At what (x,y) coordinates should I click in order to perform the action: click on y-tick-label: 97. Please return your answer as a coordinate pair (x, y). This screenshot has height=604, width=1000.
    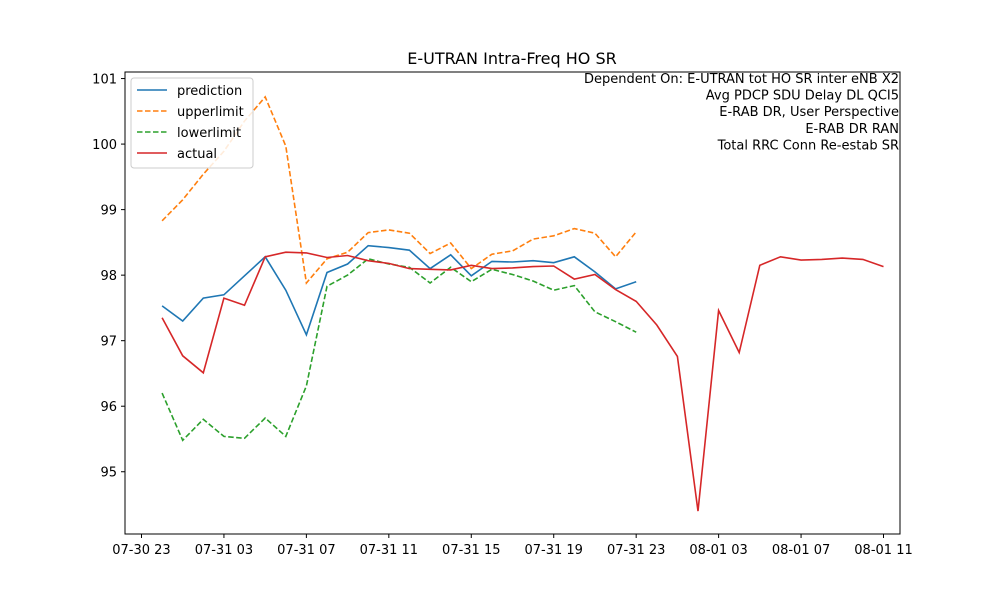
    Looking at the image, I should click on (108, 342).